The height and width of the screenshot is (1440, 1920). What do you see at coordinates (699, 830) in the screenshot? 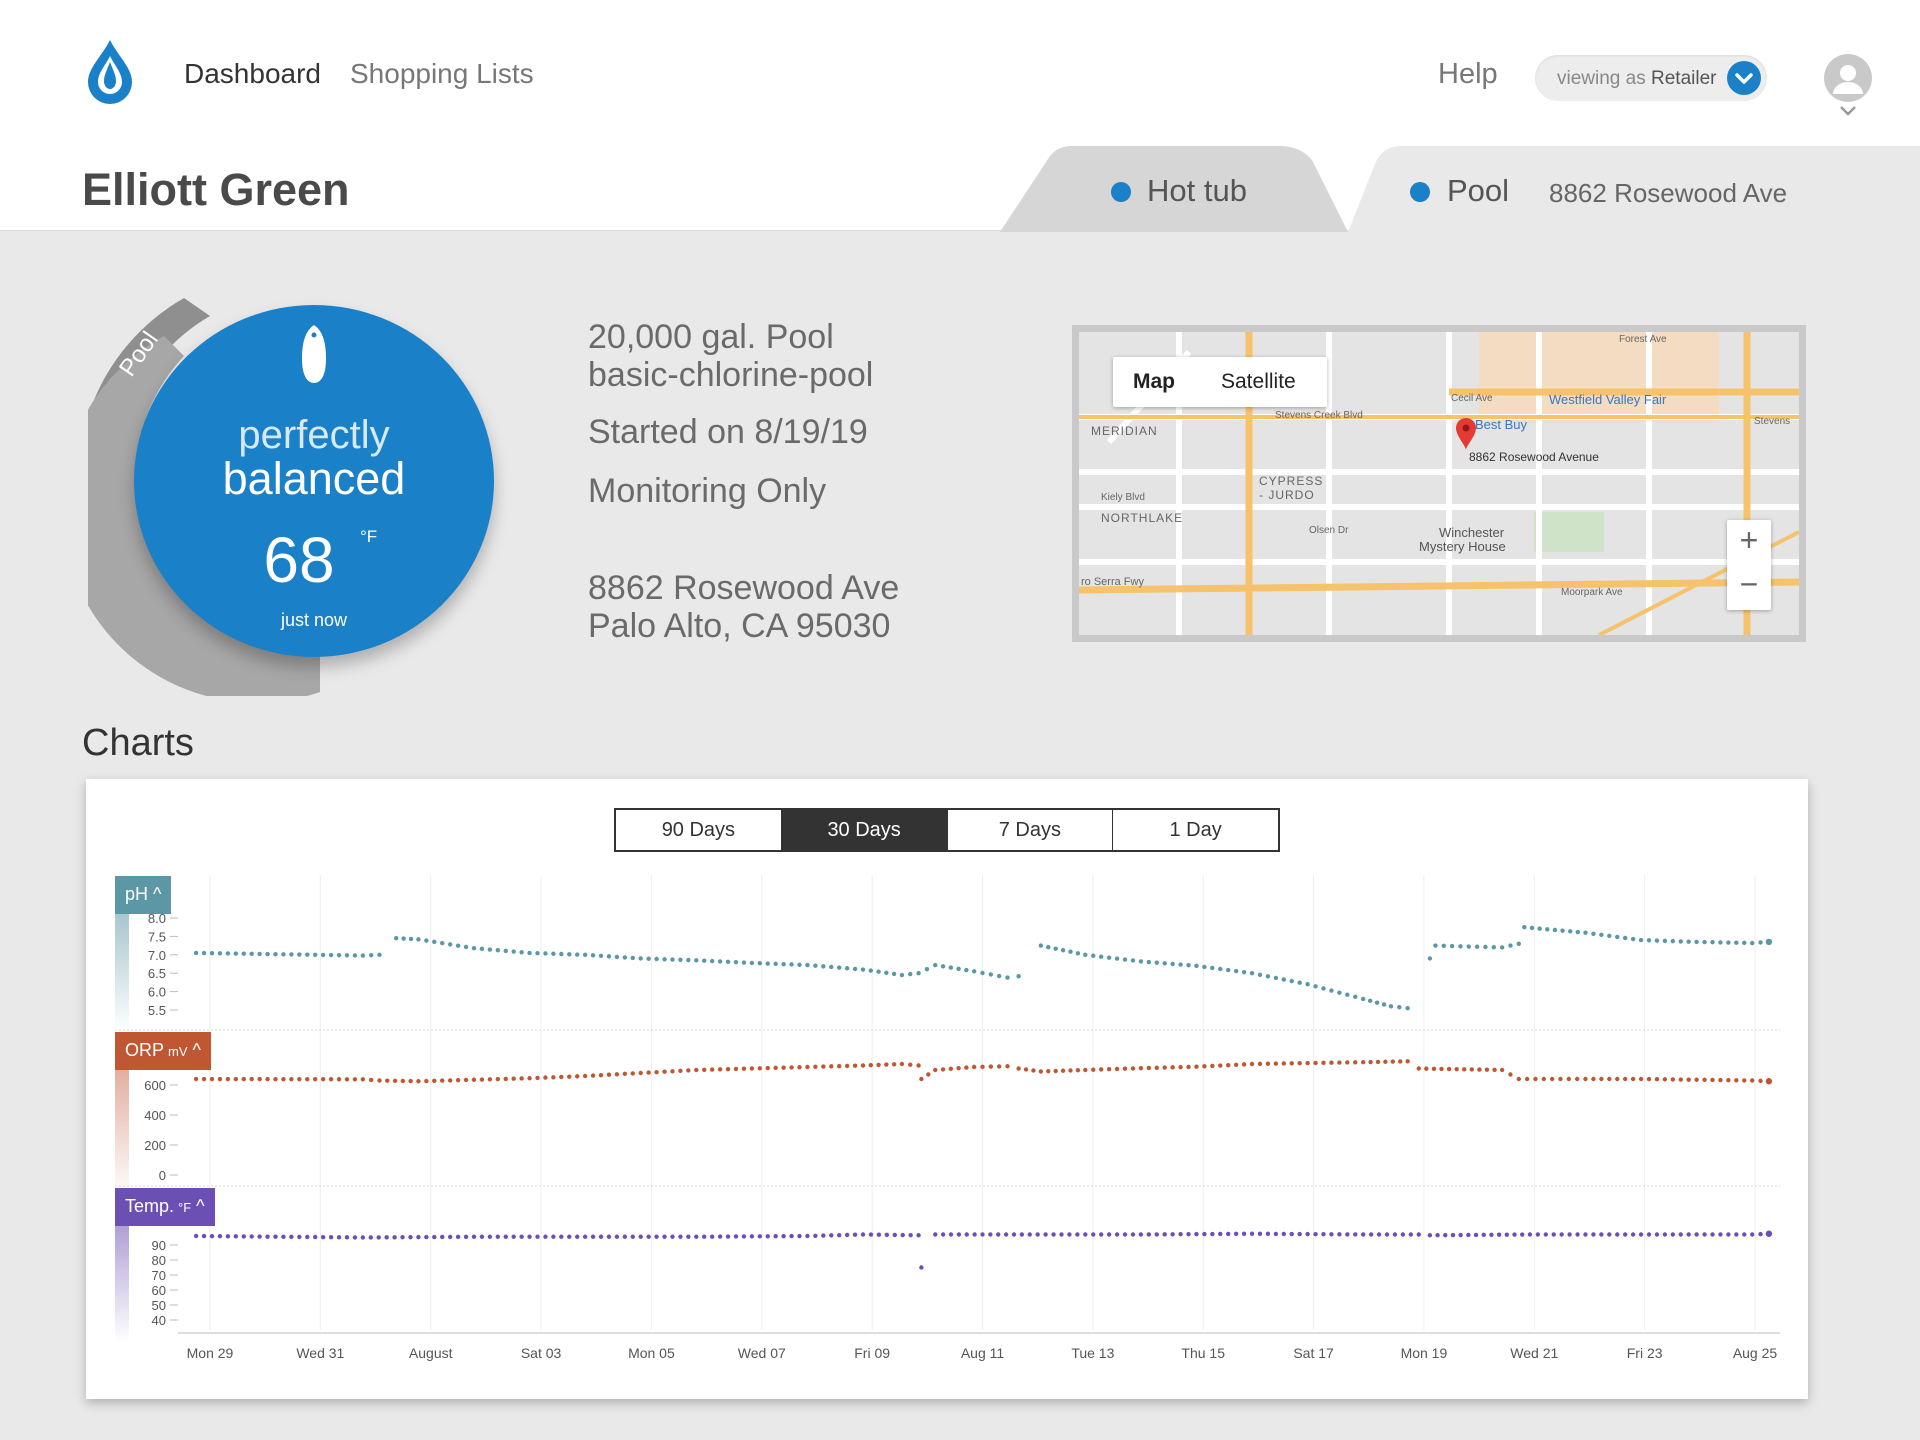
I see `range-90-days: 90 Days` at bounding box center [699, 830].